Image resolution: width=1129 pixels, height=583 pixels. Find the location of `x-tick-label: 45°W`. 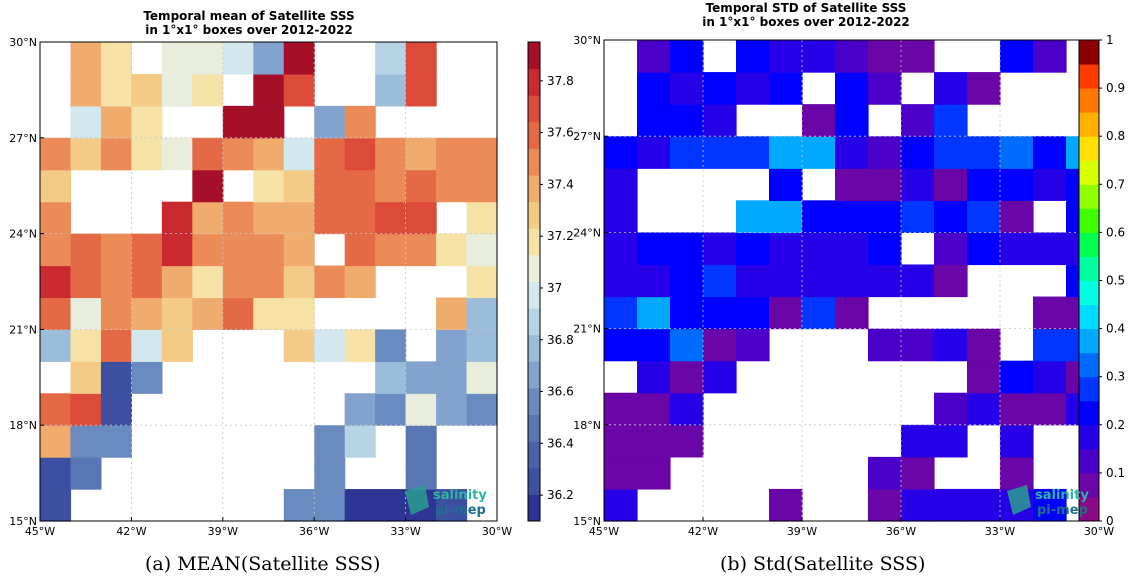

x-tick-label: 45°W is located at coordinates (604, 531).